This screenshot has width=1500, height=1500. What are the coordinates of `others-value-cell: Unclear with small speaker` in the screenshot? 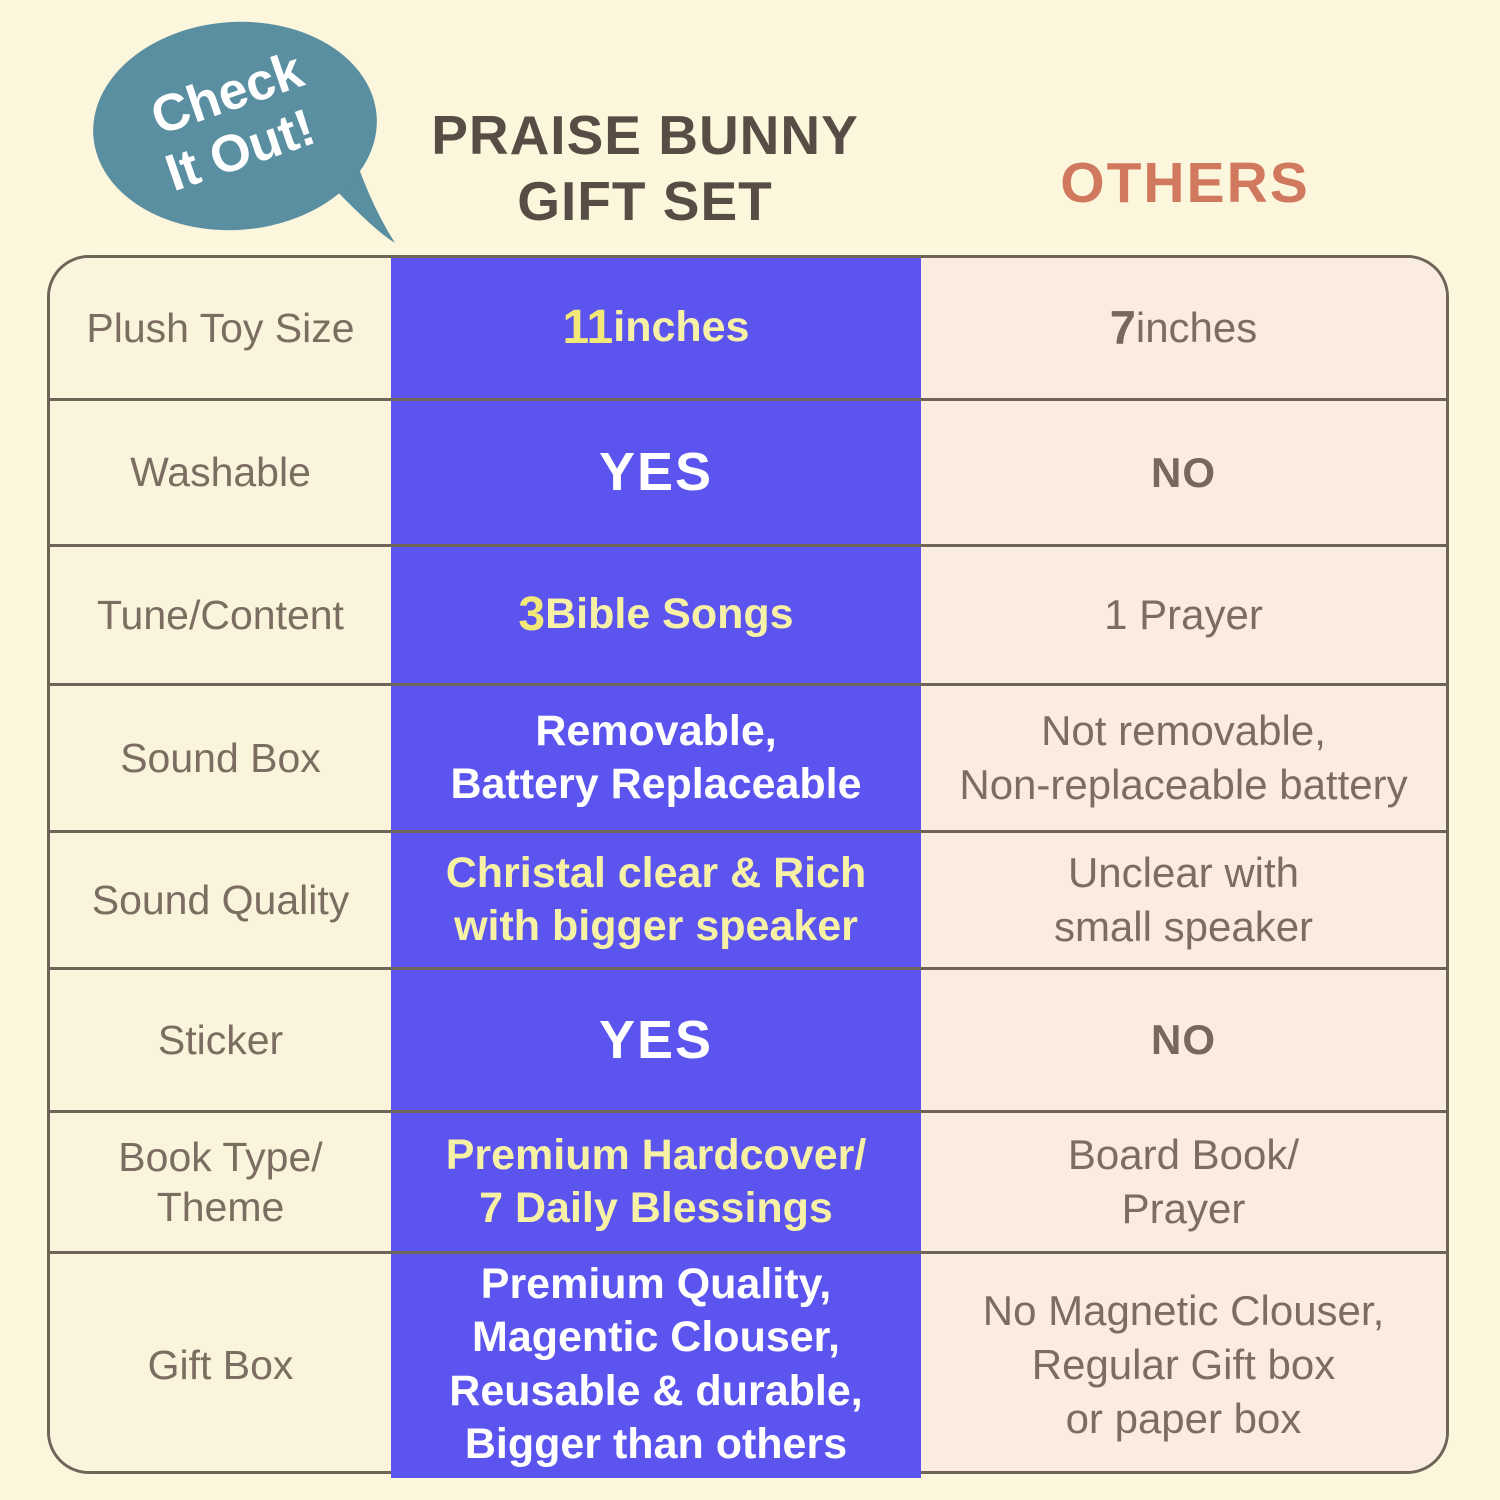 It's located at (1183, 900).